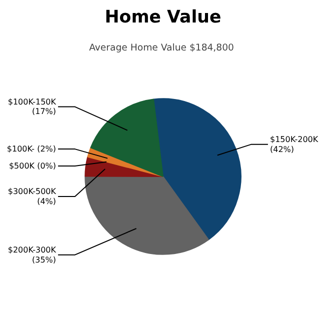 Image resolution: width=325 pixels, height=325 pixels. I want to click on slice-label: $100K-150K, so click(32, 101).